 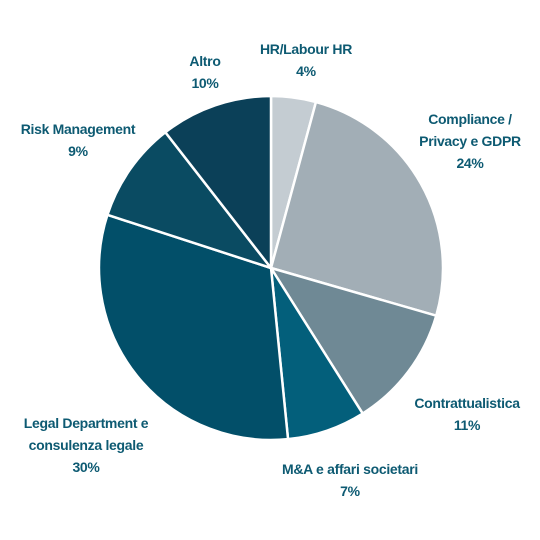 I want to click on slice-label: Legal Department e consulenza legale 30%, so click(x=86, y=445).